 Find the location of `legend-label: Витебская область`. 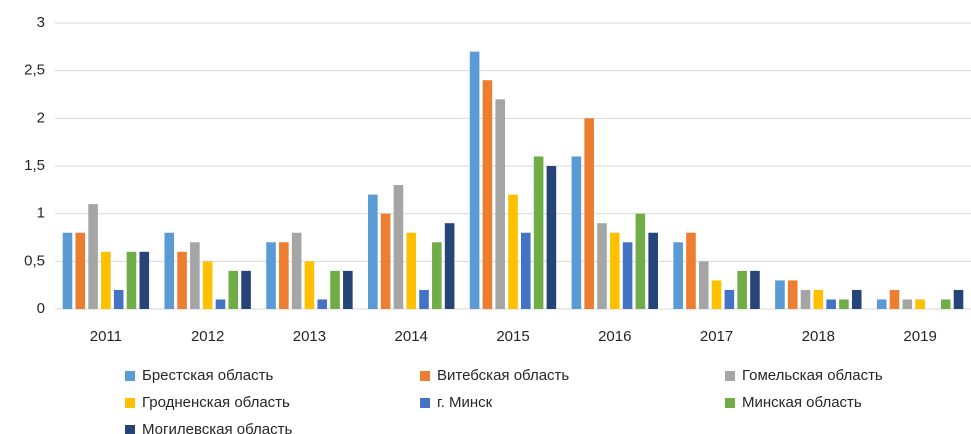

legend-label: Витебская область is located at coordinates (503, 375).